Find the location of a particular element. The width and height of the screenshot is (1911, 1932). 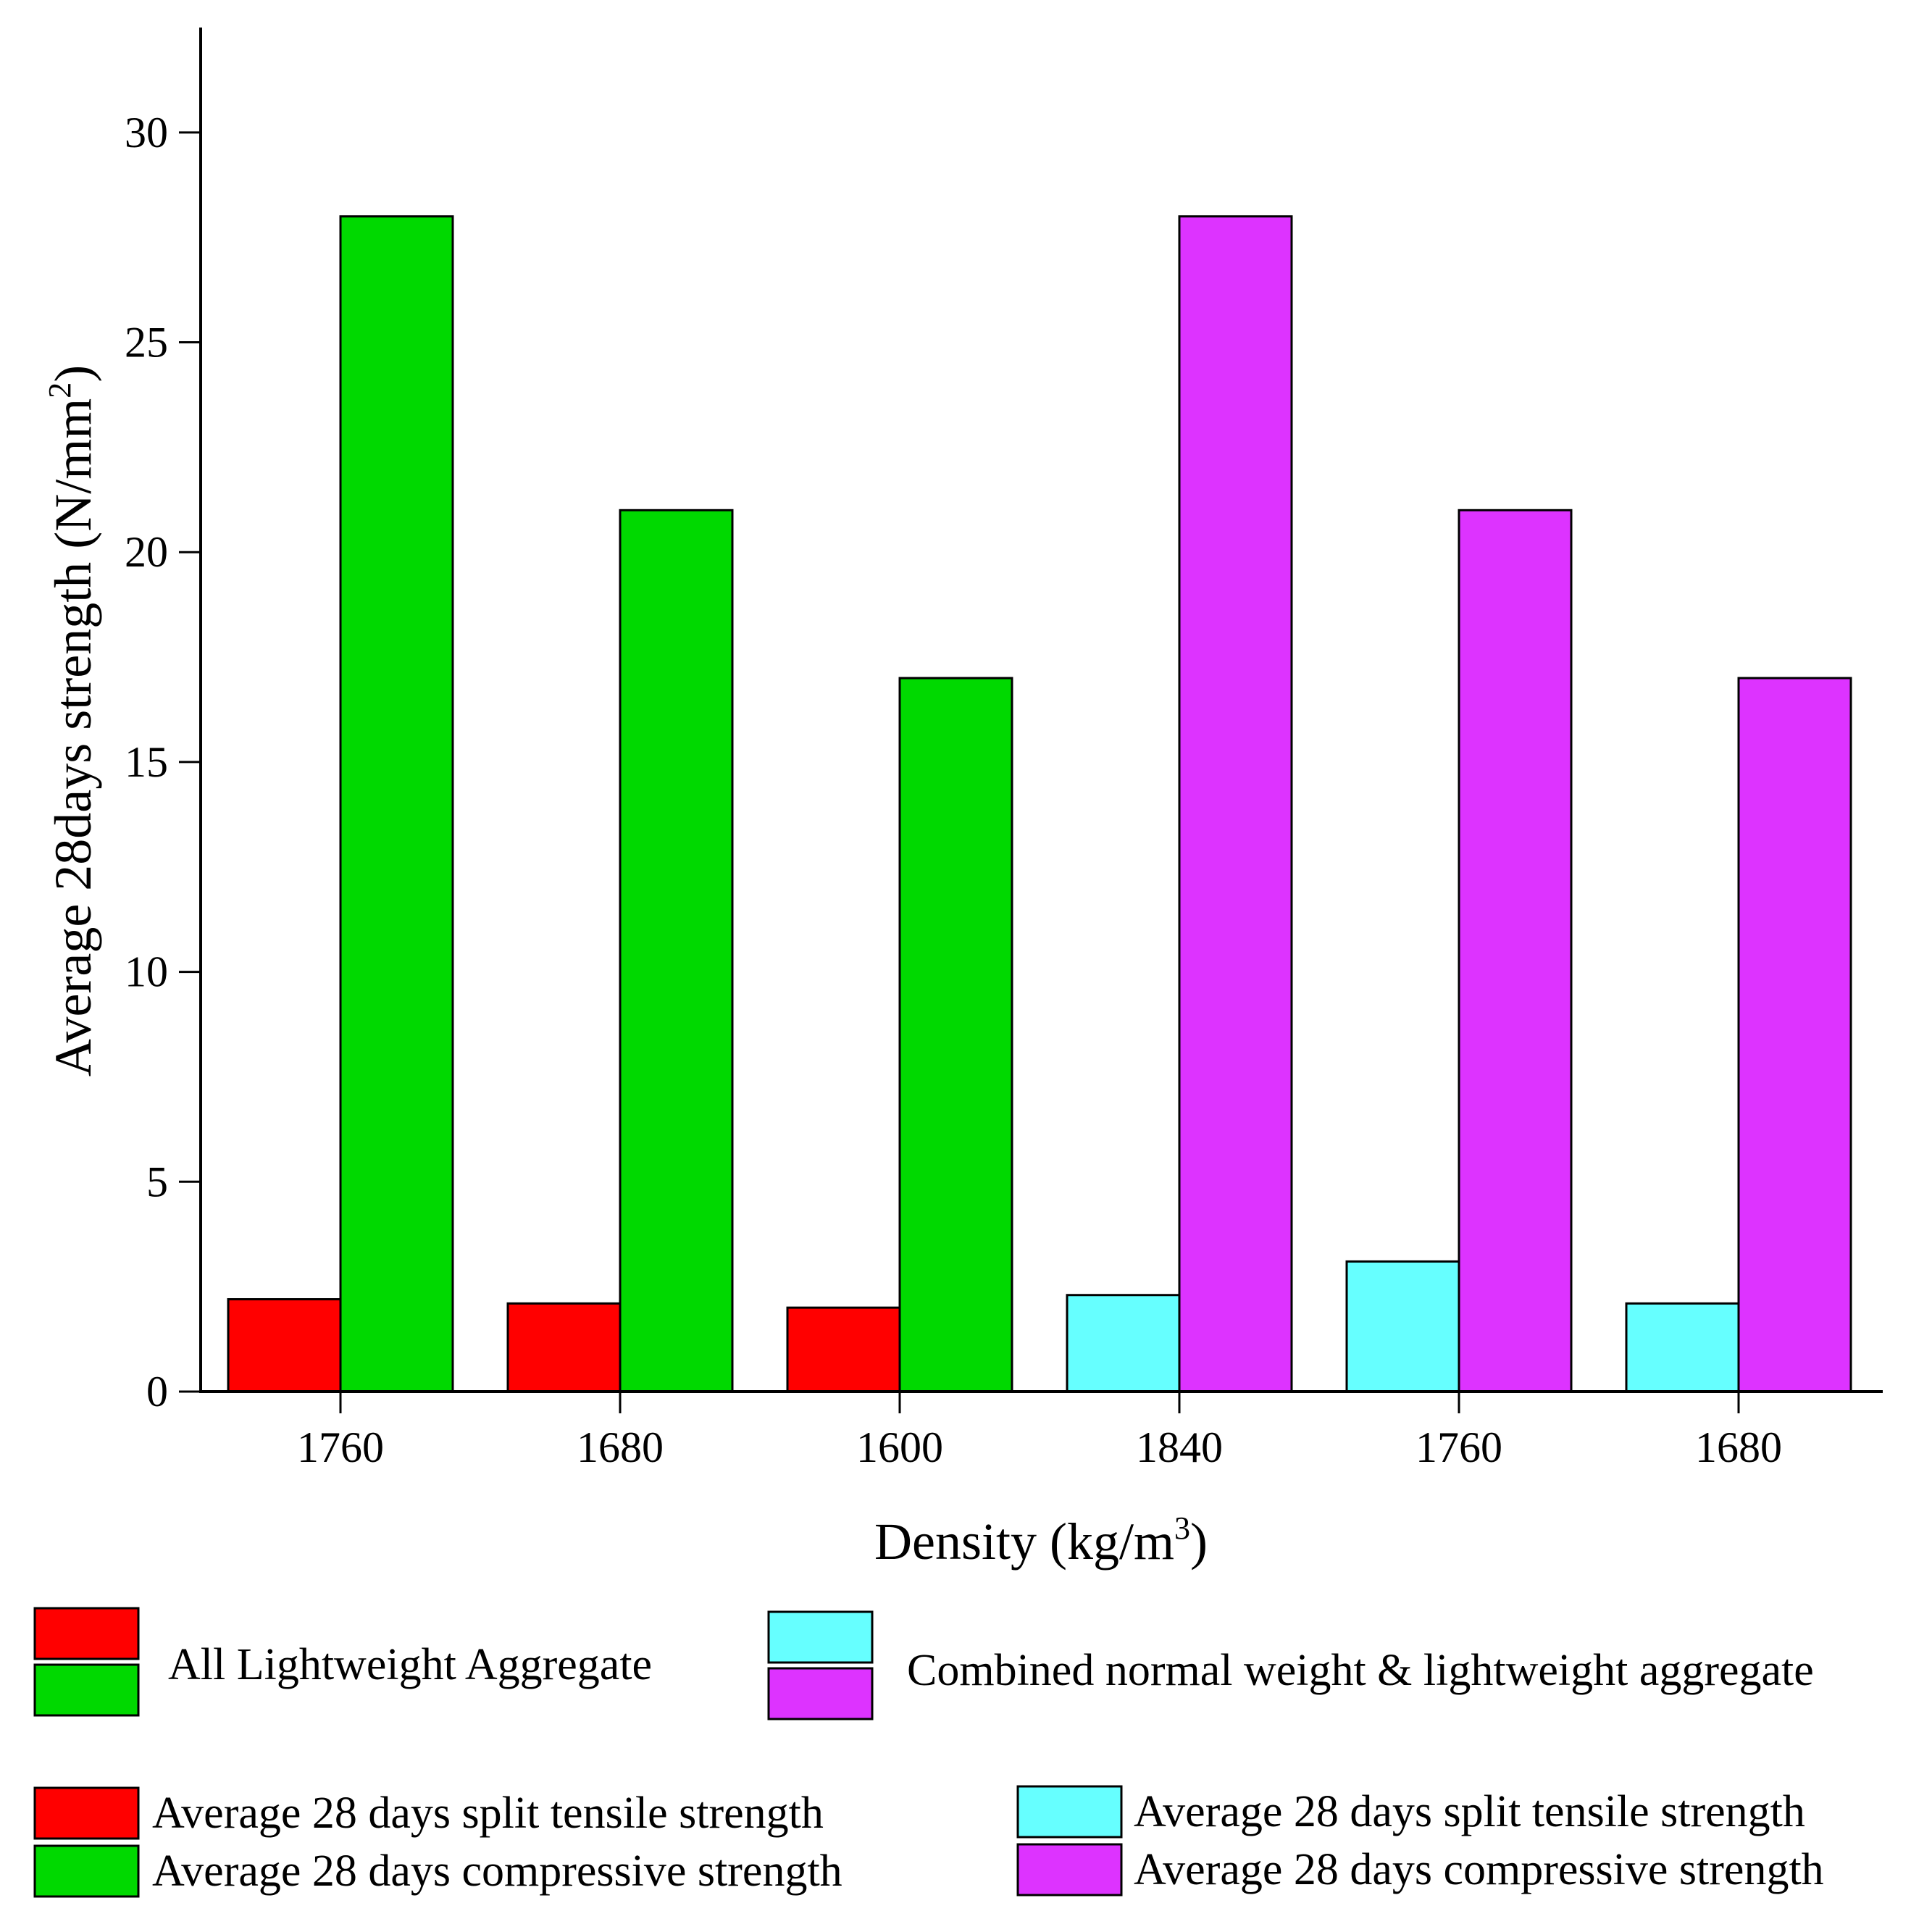

legend-series-label-split-tensile-1: Average 28 days split tensile strength is located at coordinates (488, 1813).